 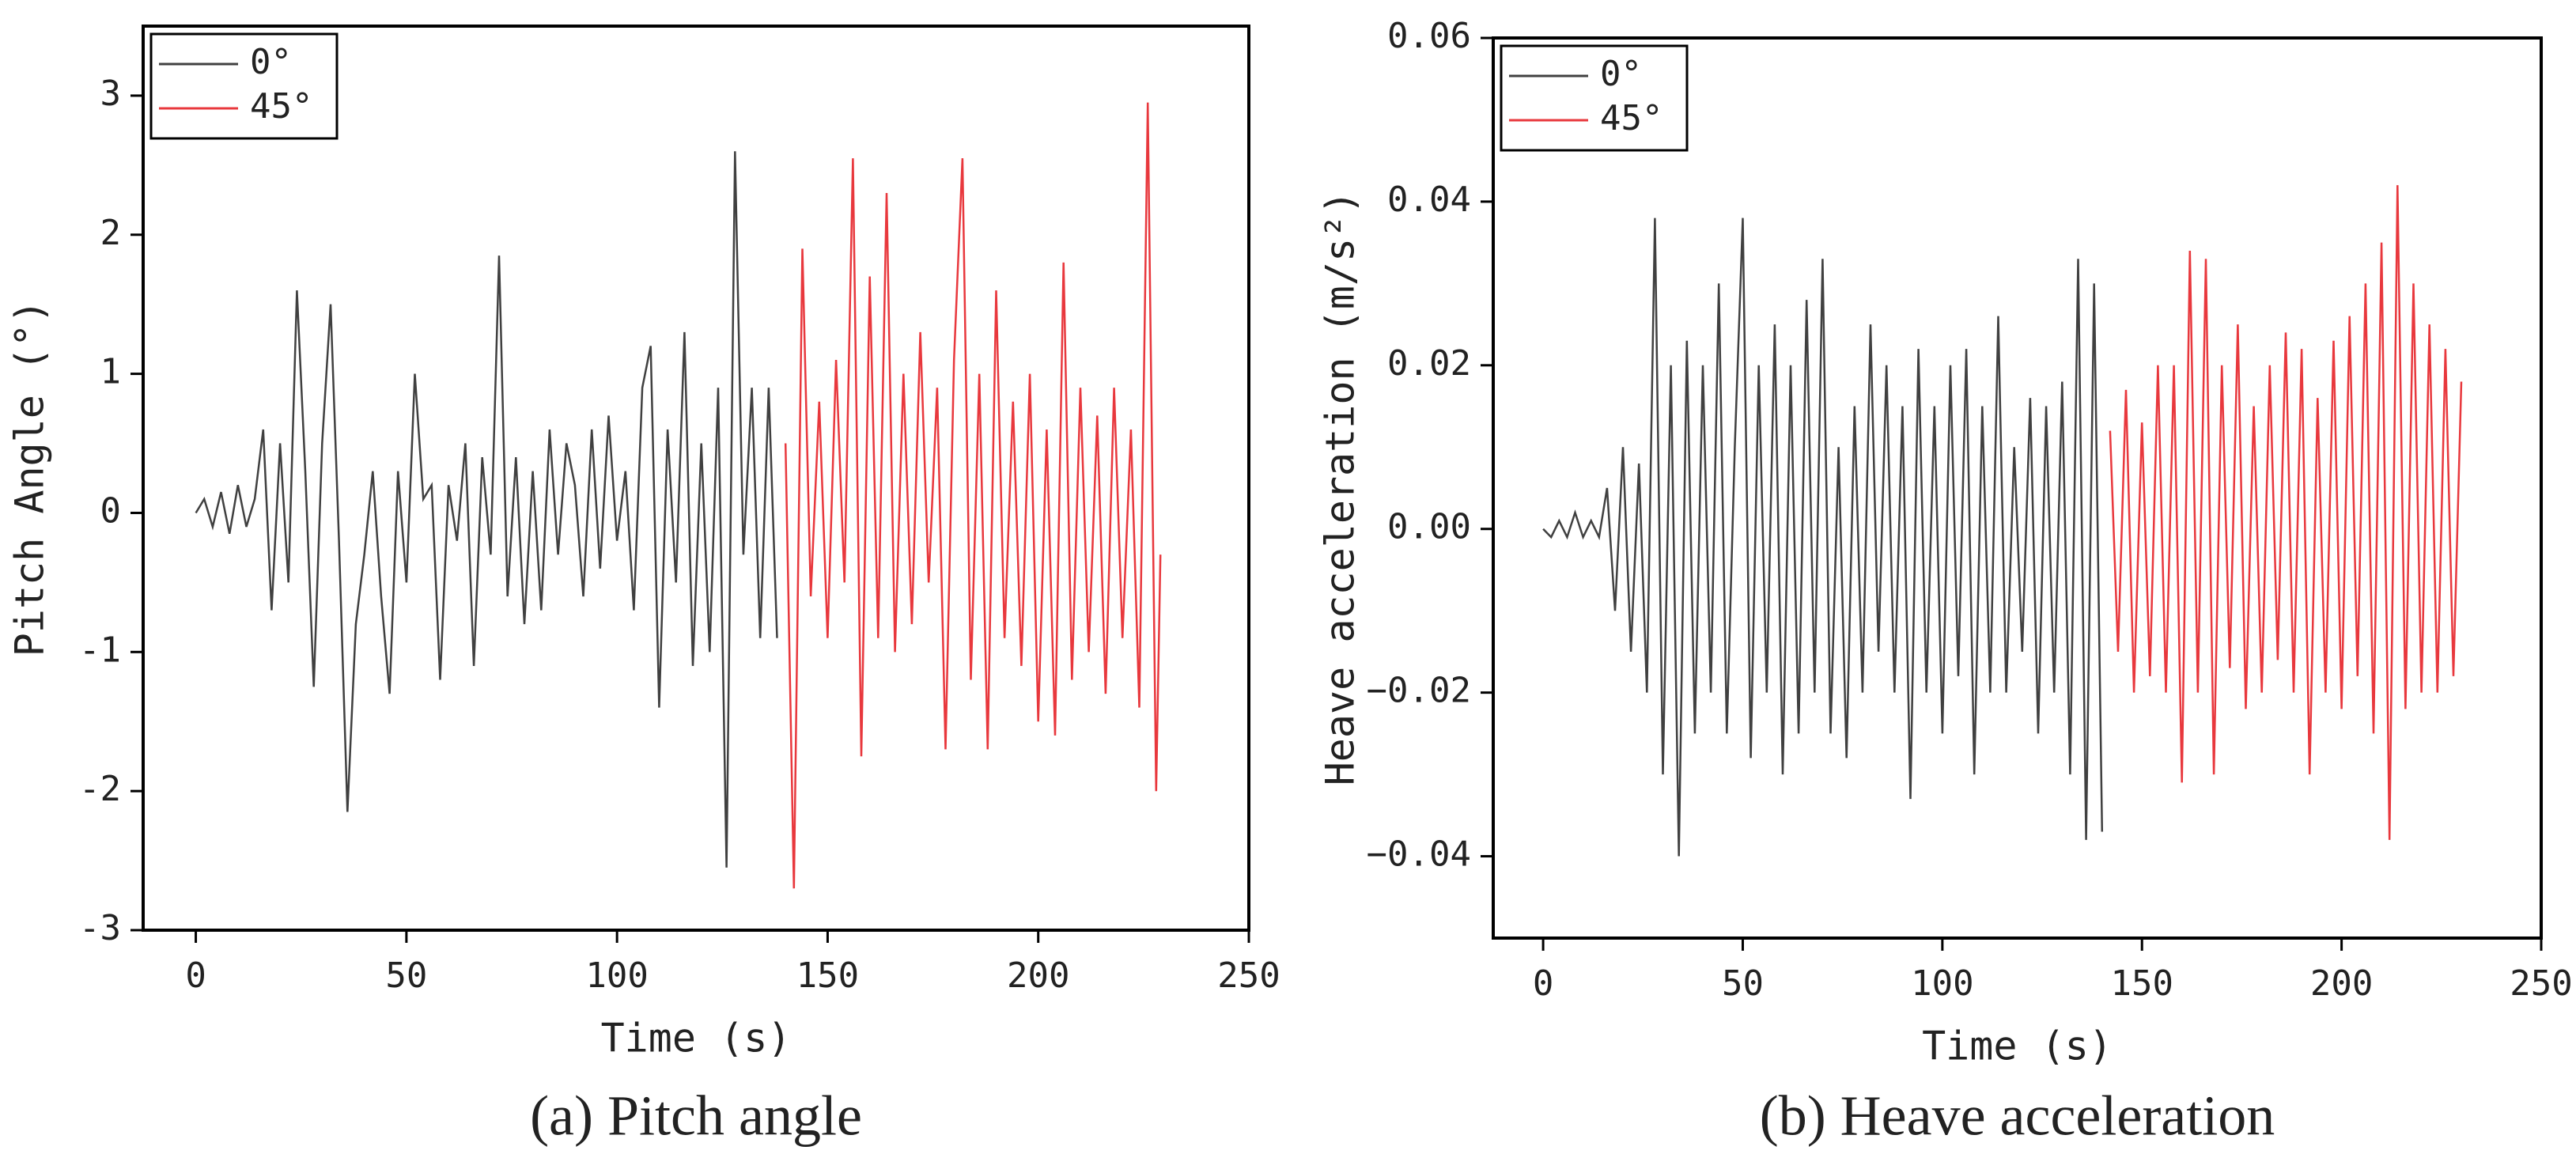 What do you see at coordinates (1429, 200) in the screenshot?
I see `y-tick-label: 0.04` at bounding box center [1429, 200].